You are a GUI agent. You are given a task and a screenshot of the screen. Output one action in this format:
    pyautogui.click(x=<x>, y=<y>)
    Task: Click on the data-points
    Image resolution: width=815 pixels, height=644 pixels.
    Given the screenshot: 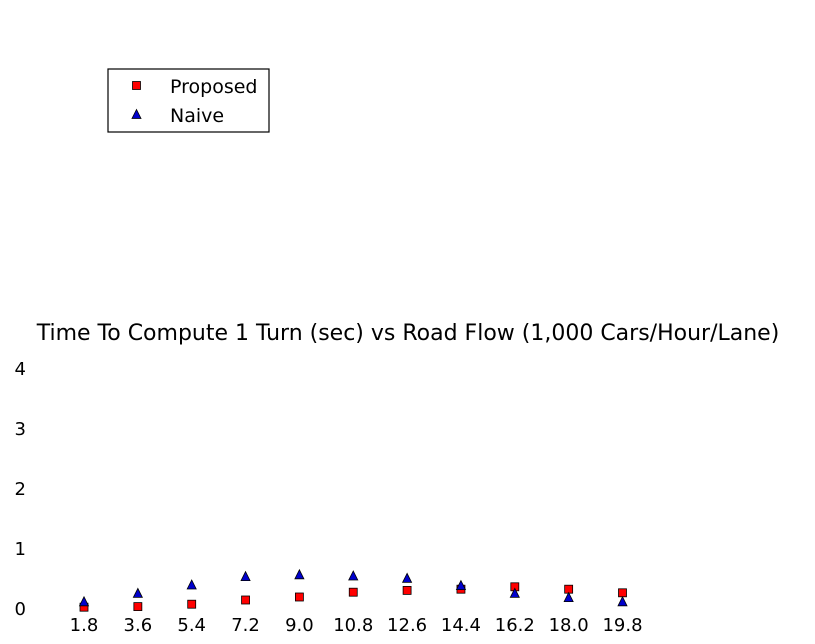 What is the action you would take?
    pyautogui.click(x=353, y=590)
    